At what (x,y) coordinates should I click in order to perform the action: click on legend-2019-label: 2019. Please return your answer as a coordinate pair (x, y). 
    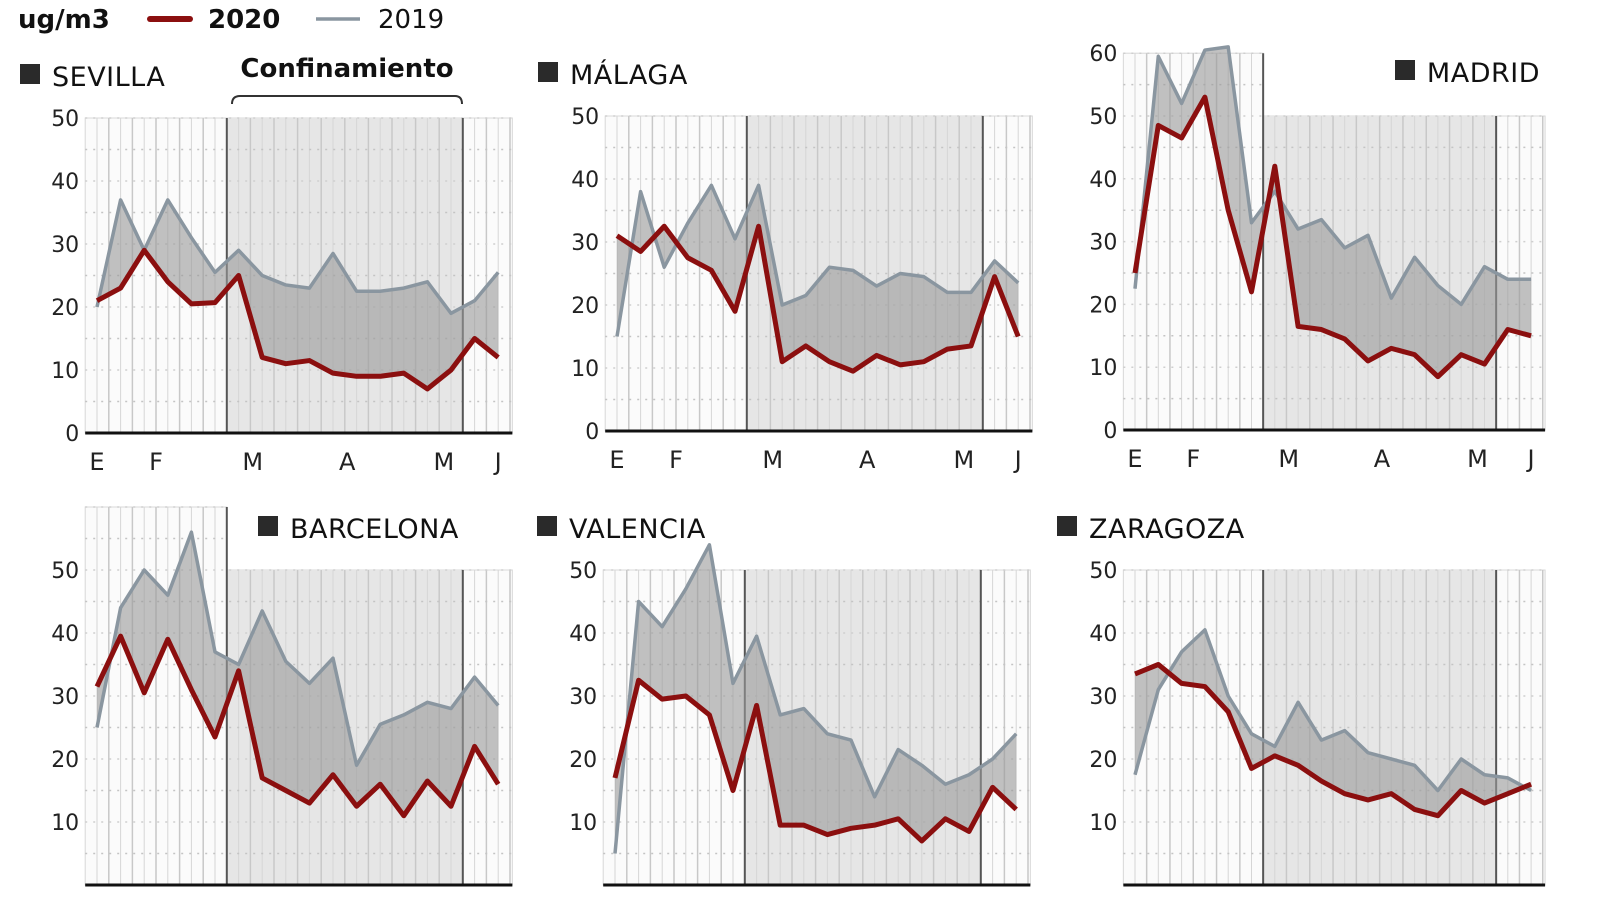
    Looking at the image, I should click on (411, 20).